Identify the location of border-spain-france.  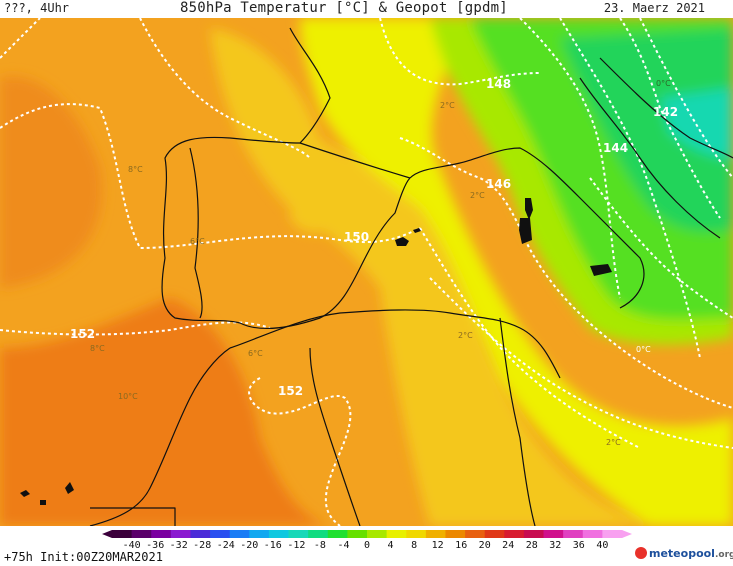
(355, 160).